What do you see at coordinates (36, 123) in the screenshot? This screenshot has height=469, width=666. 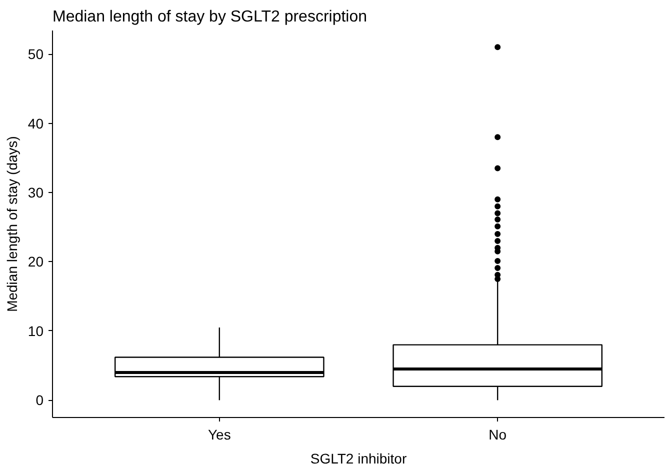 I see `y-tick-label: 40` at bounding box center [36, 123].